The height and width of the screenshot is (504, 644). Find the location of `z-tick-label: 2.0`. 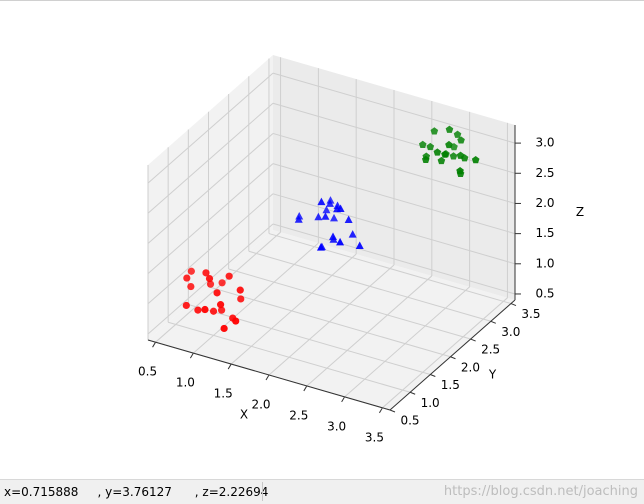

z-tick-label: 2.0 is located at coordinates (544, 203).